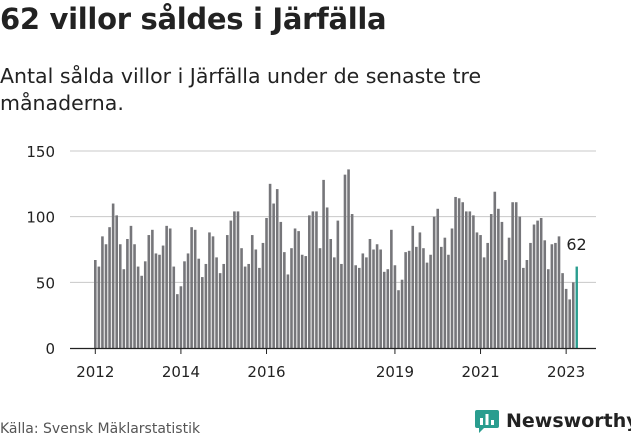  I want to click on brand-logo: Newsworthy, so click(552, 421).